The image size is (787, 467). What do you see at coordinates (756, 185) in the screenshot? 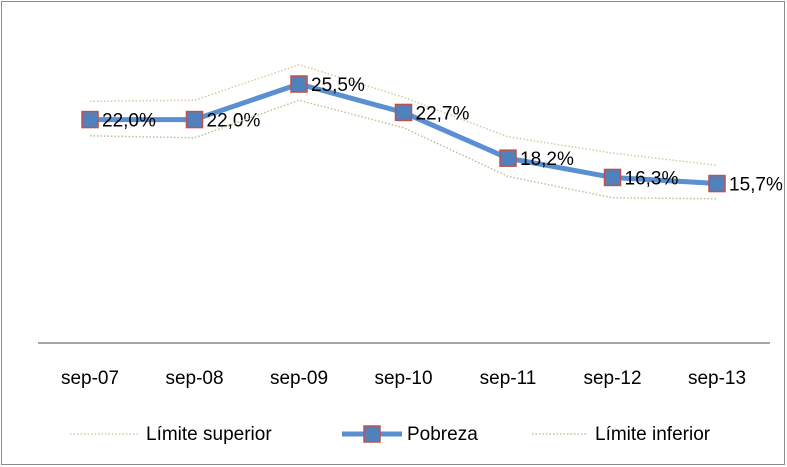
I see `data-label: 15,7%` at bounding box center [756, 185].